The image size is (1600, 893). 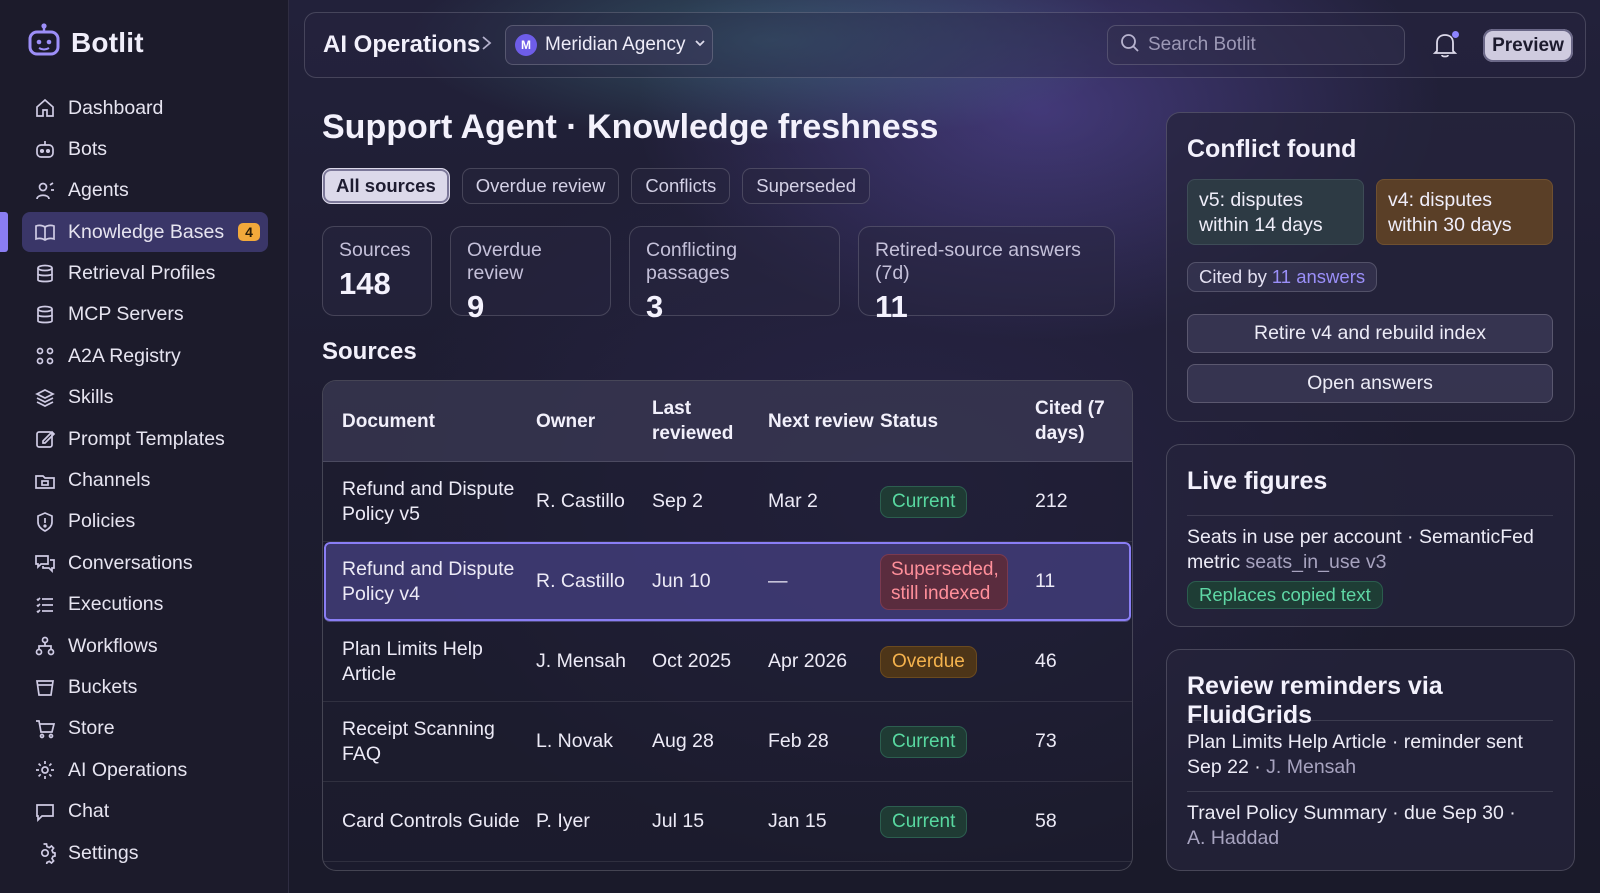 I want to click on cited-prefix: Cited by, so click(x=1233, y=276).